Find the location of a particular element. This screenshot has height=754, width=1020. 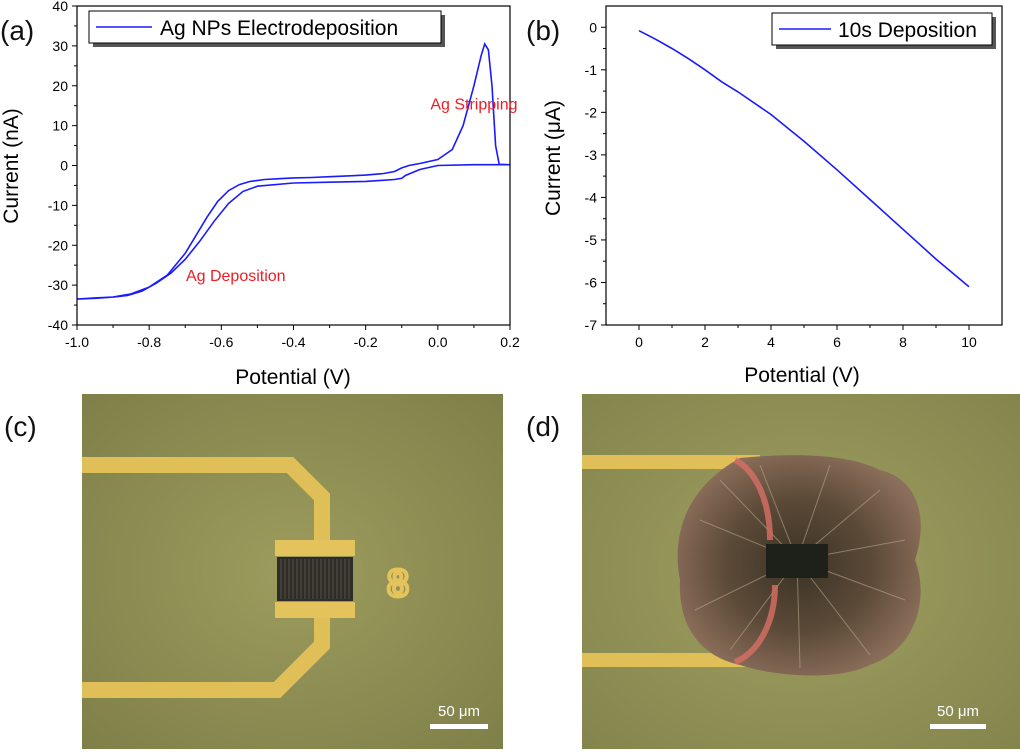

y-tick-label: -1 is located at coordinates (591, 70).